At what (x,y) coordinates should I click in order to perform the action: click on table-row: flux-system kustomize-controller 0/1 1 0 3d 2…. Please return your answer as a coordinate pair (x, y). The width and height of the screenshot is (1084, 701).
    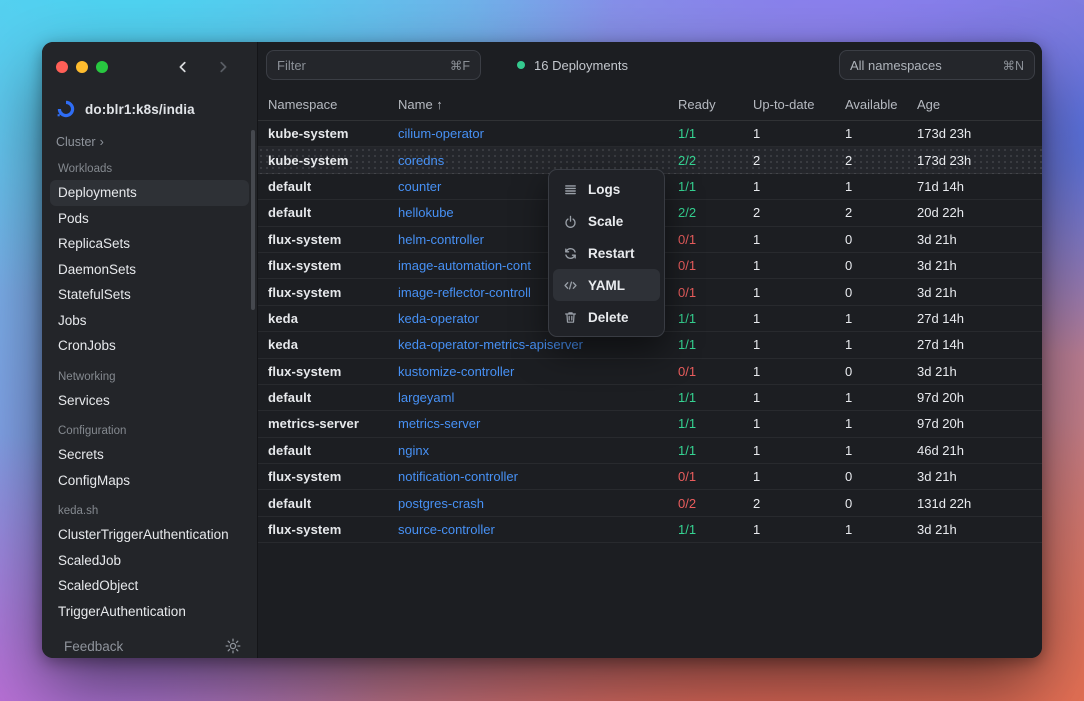
    Looking at the image, I should click on (650, 372).